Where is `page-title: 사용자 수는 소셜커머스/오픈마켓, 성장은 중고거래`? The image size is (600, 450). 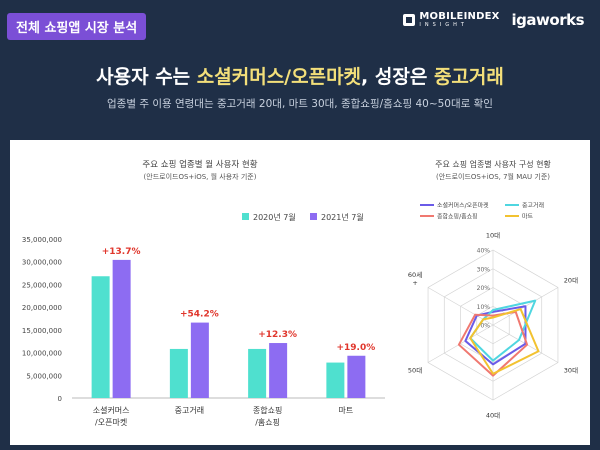 page-title: 사용자 수는 소셜커머스/오픈마켓, 성장은 중고거래 is located at coordinates (300, 75).